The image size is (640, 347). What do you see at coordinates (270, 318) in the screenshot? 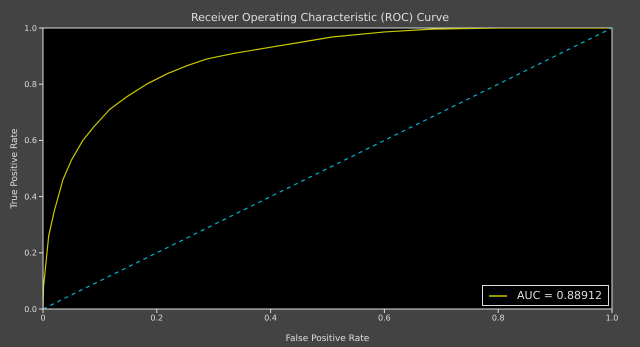
I see `x-tick-label: 0.4` at bounding box center [270, 318].